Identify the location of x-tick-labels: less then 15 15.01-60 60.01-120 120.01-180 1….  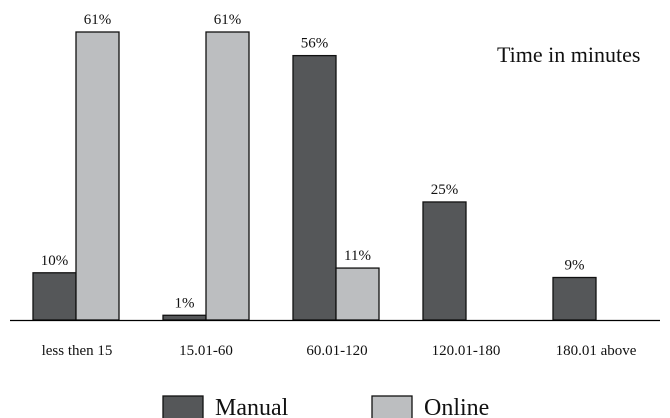
(339, 351).